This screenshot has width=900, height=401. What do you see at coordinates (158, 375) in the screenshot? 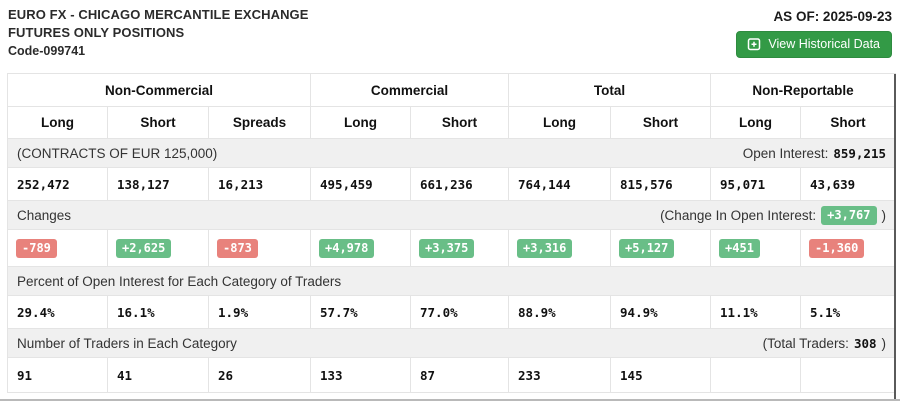
I see `traders-cell: 41` at bounding box center [158, 375].